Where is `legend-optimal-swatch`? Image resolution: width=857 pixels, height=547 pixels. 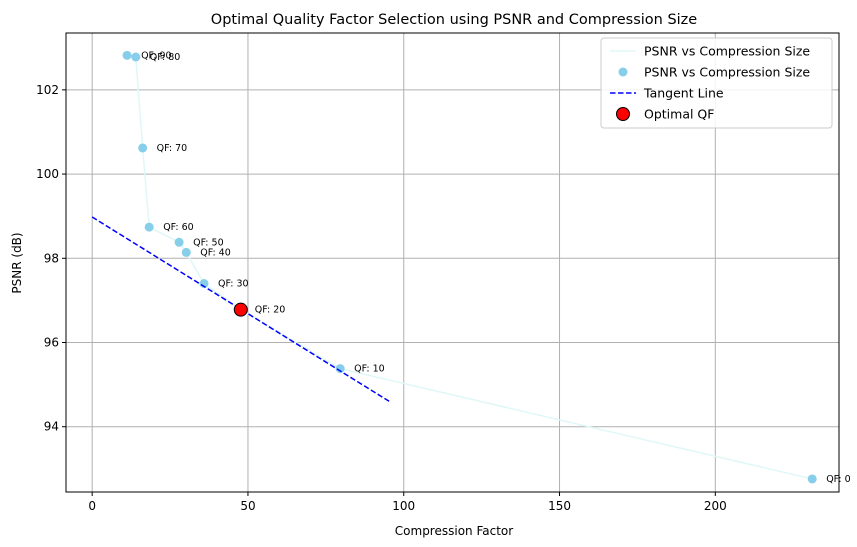 legend-optimal-swatch is located at coordinates (623, 114).